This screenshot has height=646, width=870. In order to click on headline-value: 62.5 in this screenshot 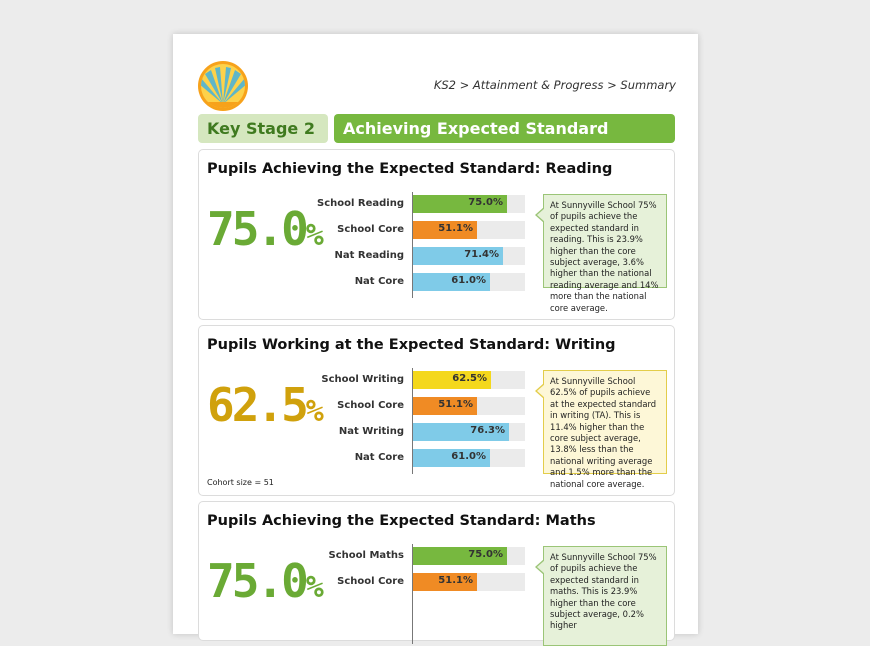, I will do `click(258, 405)`.